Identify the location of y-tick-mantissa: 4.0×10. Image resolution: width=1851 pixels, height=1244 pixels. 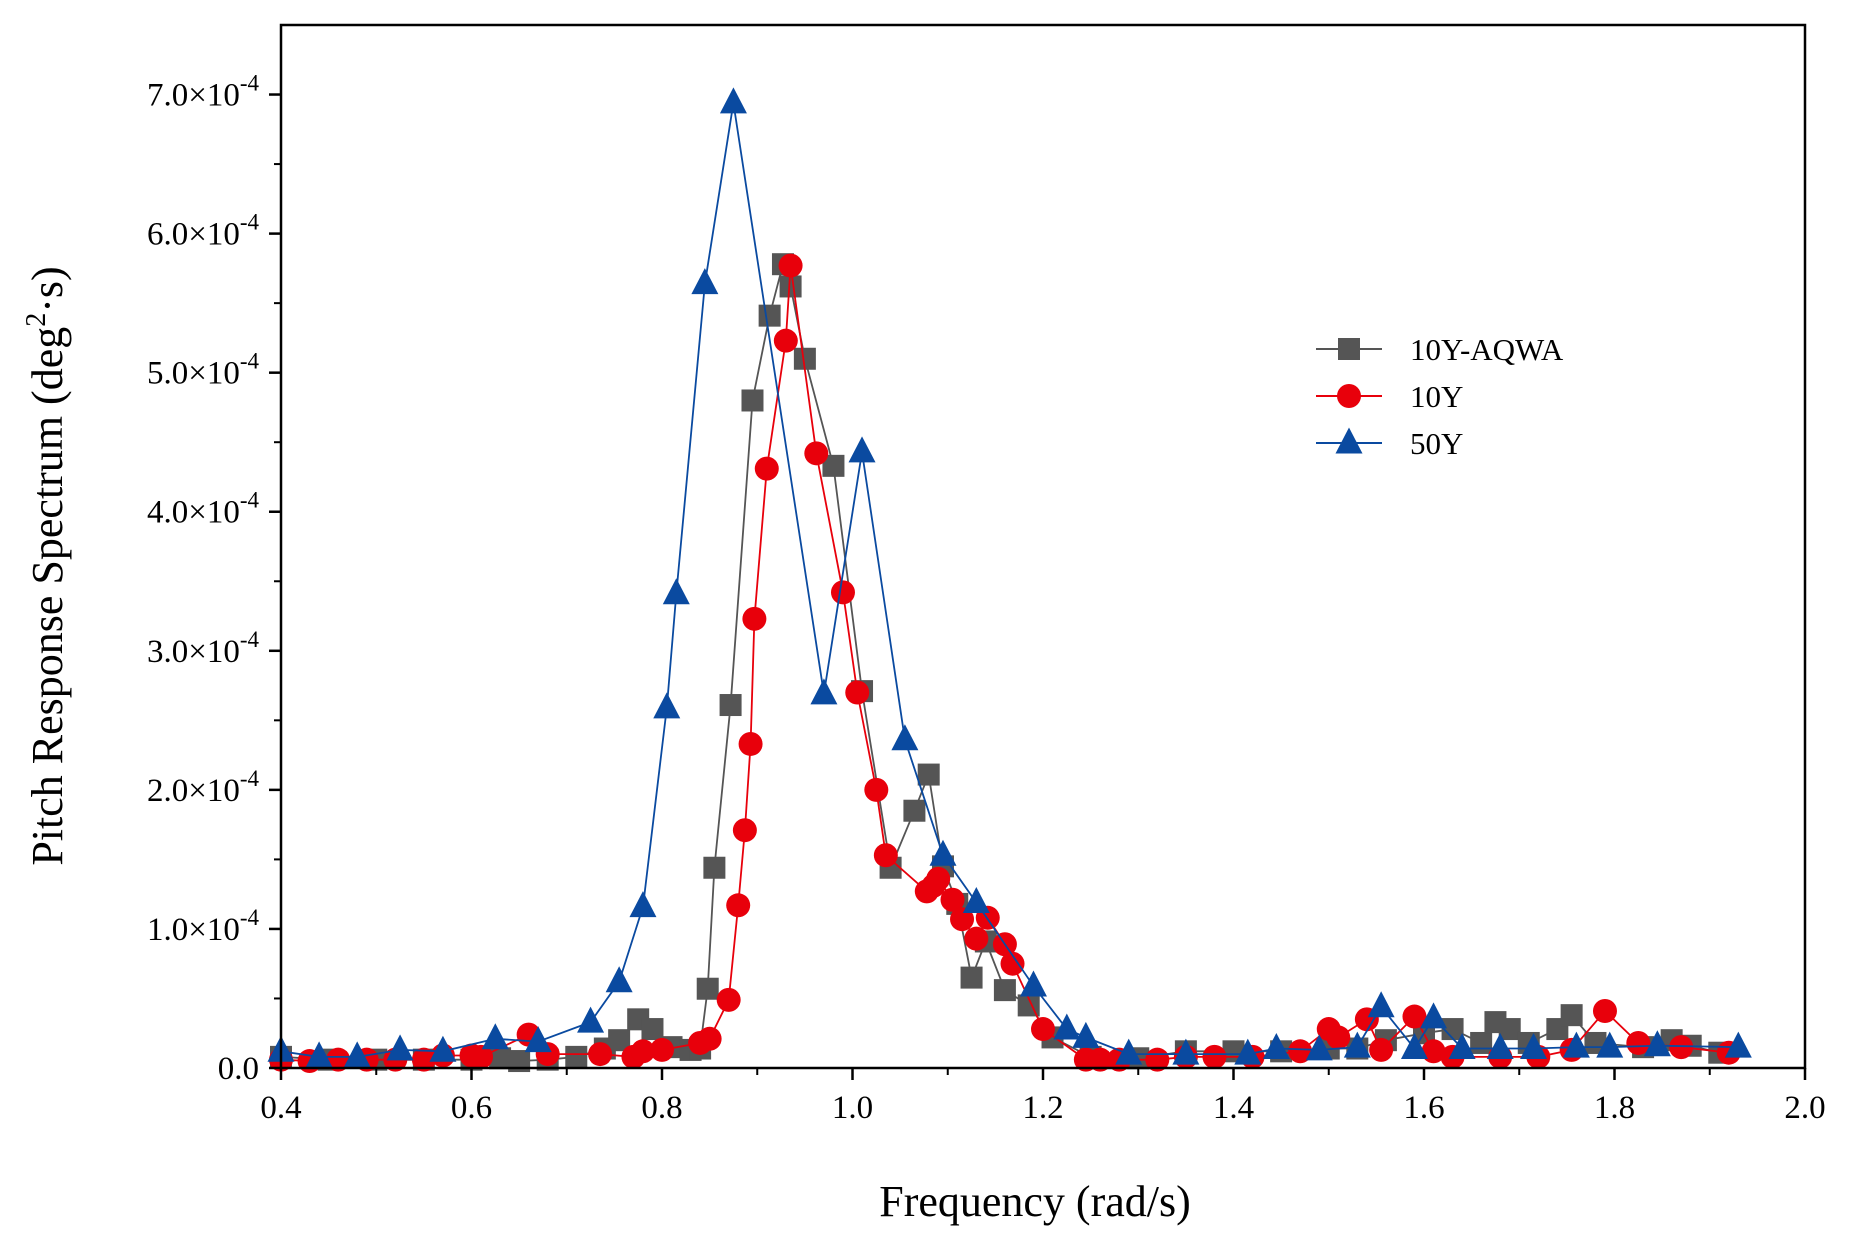
(193, 513).